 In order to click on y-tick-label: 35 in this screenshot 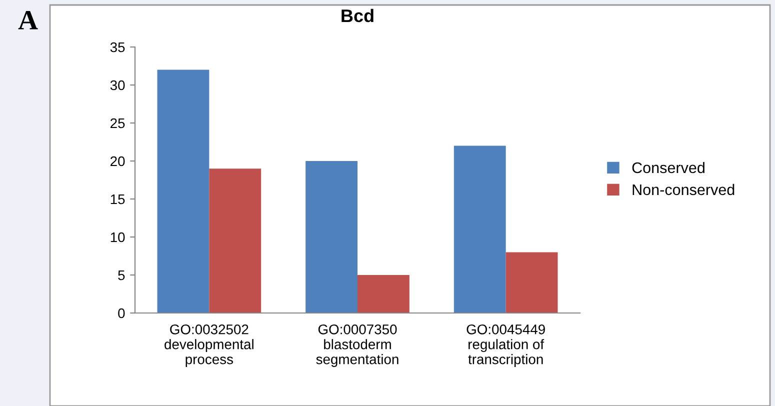, I will do `click(117, 47)`.